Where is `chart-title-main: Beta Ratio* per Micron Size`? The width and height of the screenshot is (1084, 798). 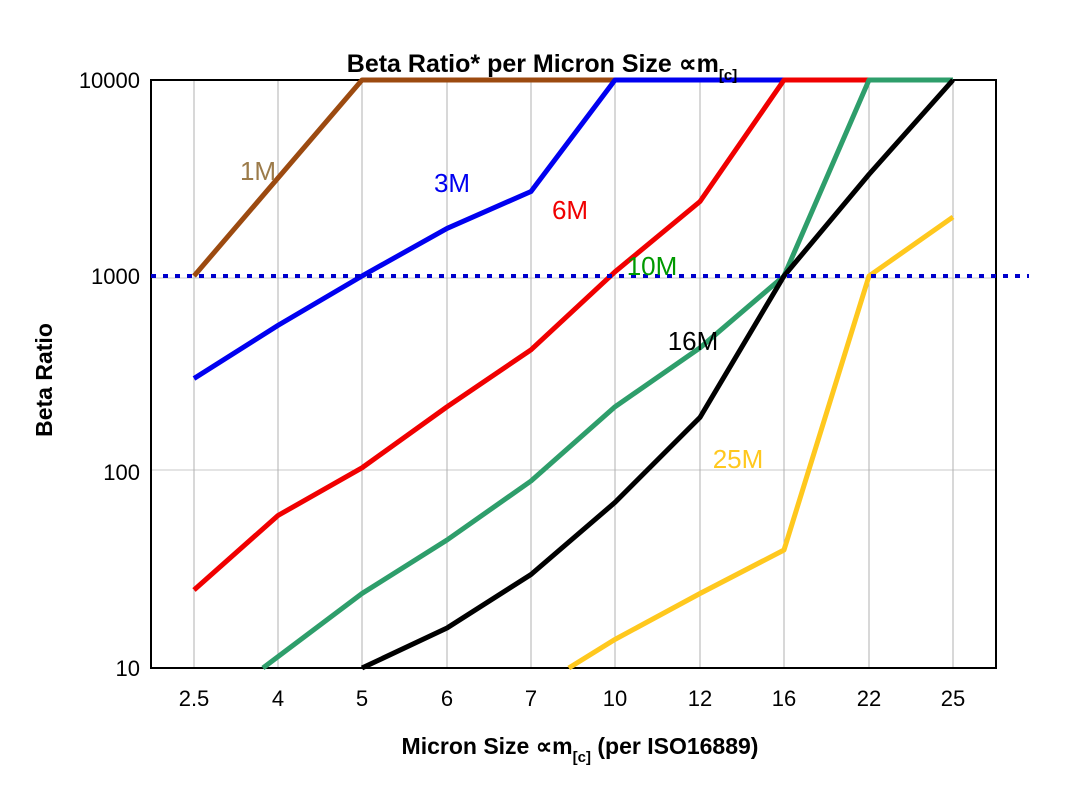 chart-title-main: Beta Ratio* per Micron Size is located at coordinates (513, 64).